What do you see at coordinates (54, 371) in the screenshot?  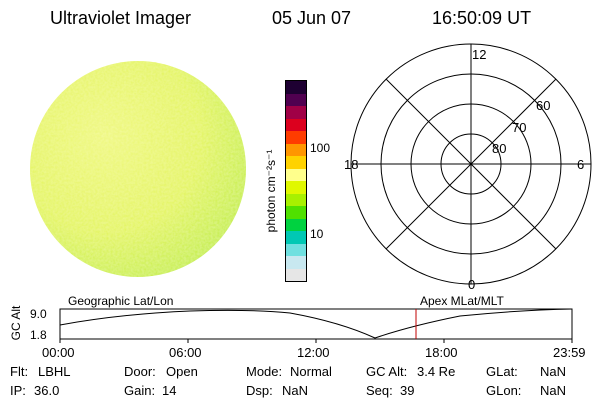 I see `flt-value: LBHL` at bounding box center [54, 371].